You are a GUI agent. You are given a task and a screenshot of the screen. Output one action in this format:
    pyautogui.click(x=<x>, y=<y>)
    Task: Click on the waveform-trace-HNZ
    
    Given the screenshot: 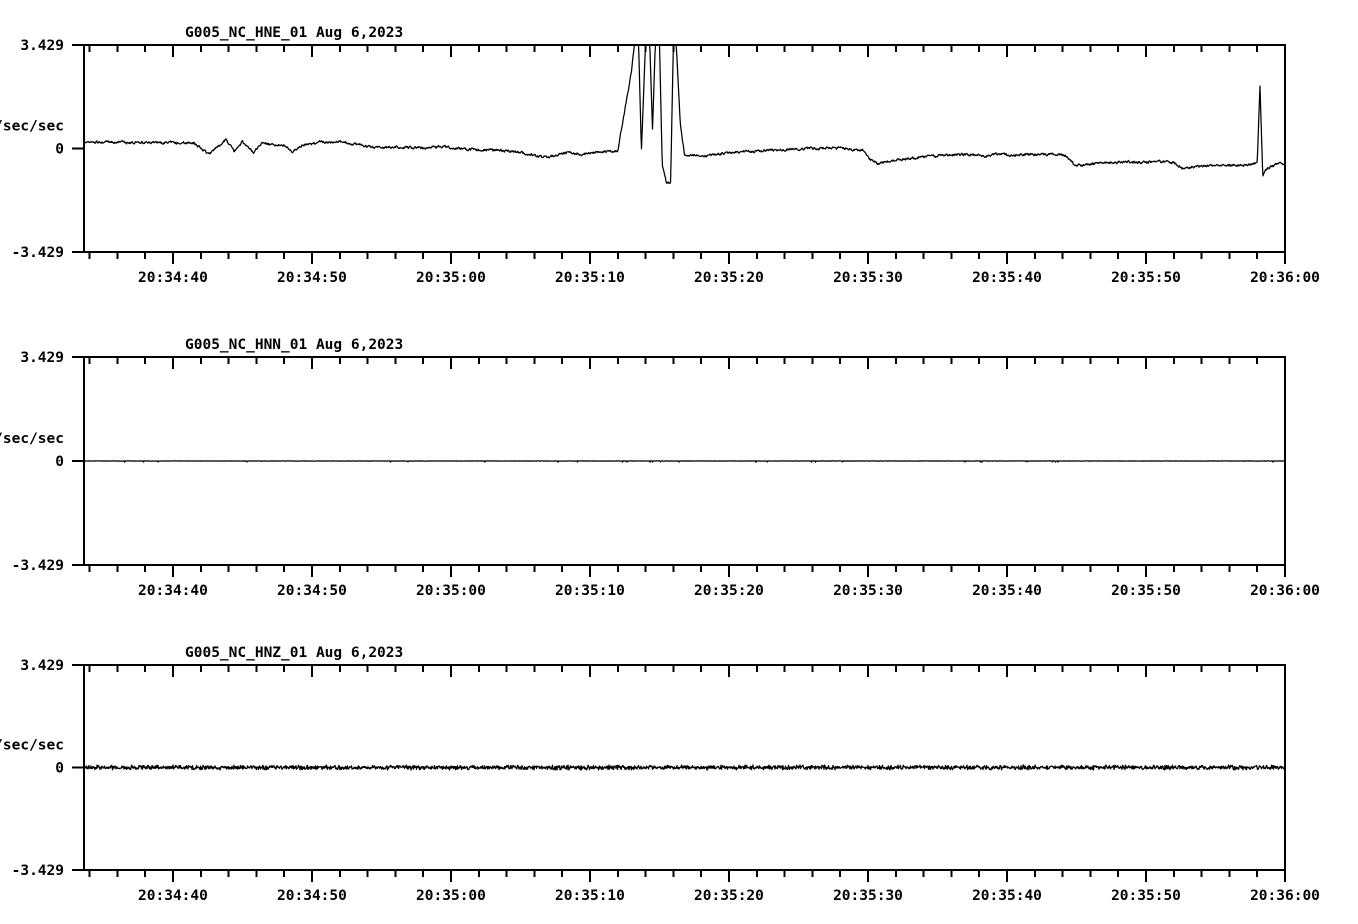 What is the action you would take?
    pyautogui.click(x=684, y=767)
    